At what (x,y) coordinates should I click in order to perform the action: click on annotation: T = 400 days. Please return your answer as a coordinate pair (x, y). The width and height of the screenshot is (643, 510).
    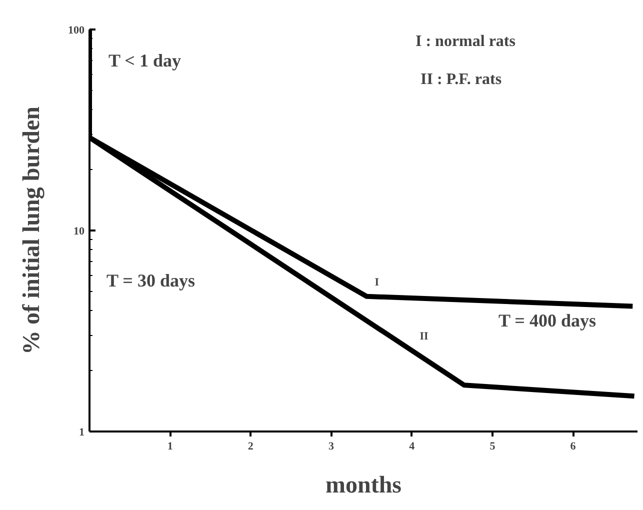
    Looking at the image, I should click on (547, 320).